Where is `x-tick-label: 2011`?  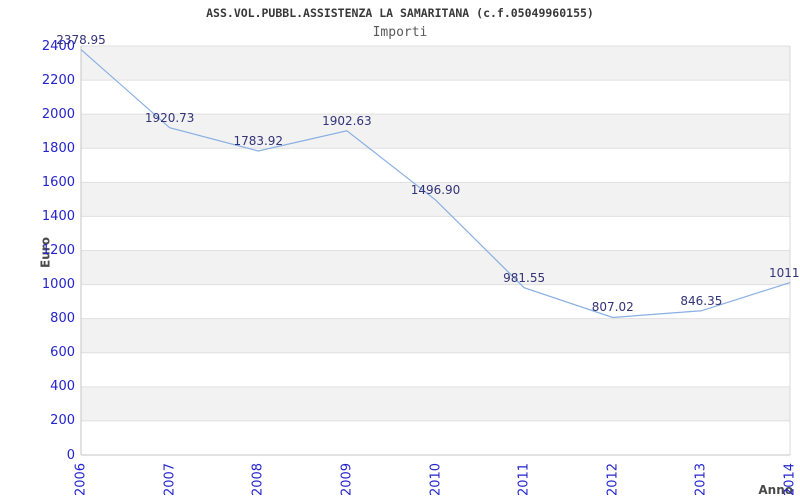 x-tick-label: 2011 is located at coordinates (524, 479).